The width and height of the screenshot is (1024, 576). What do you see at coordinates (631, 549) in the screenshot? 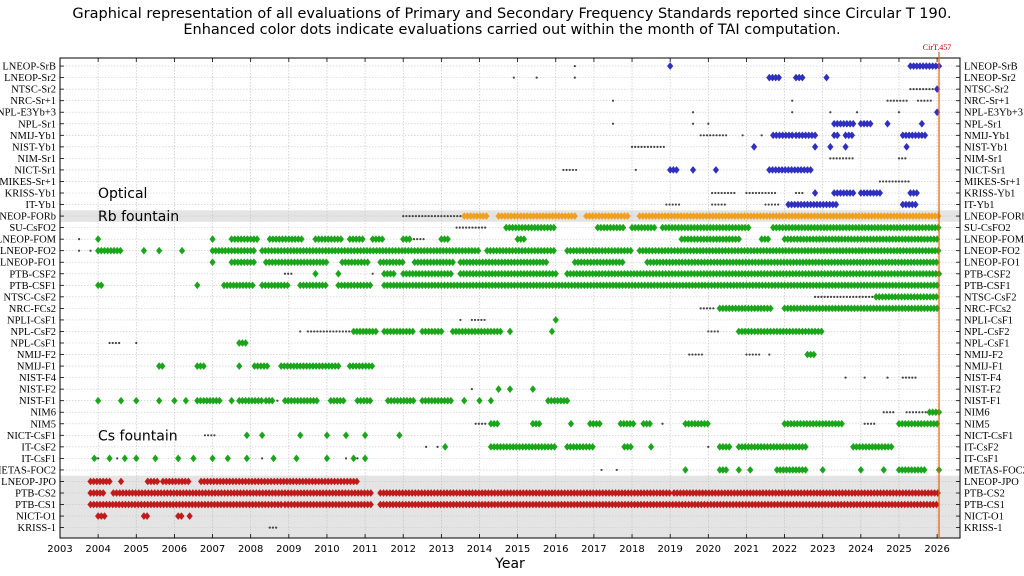
I see `x-tick-label: 2018` at bounding box center [631, 549].